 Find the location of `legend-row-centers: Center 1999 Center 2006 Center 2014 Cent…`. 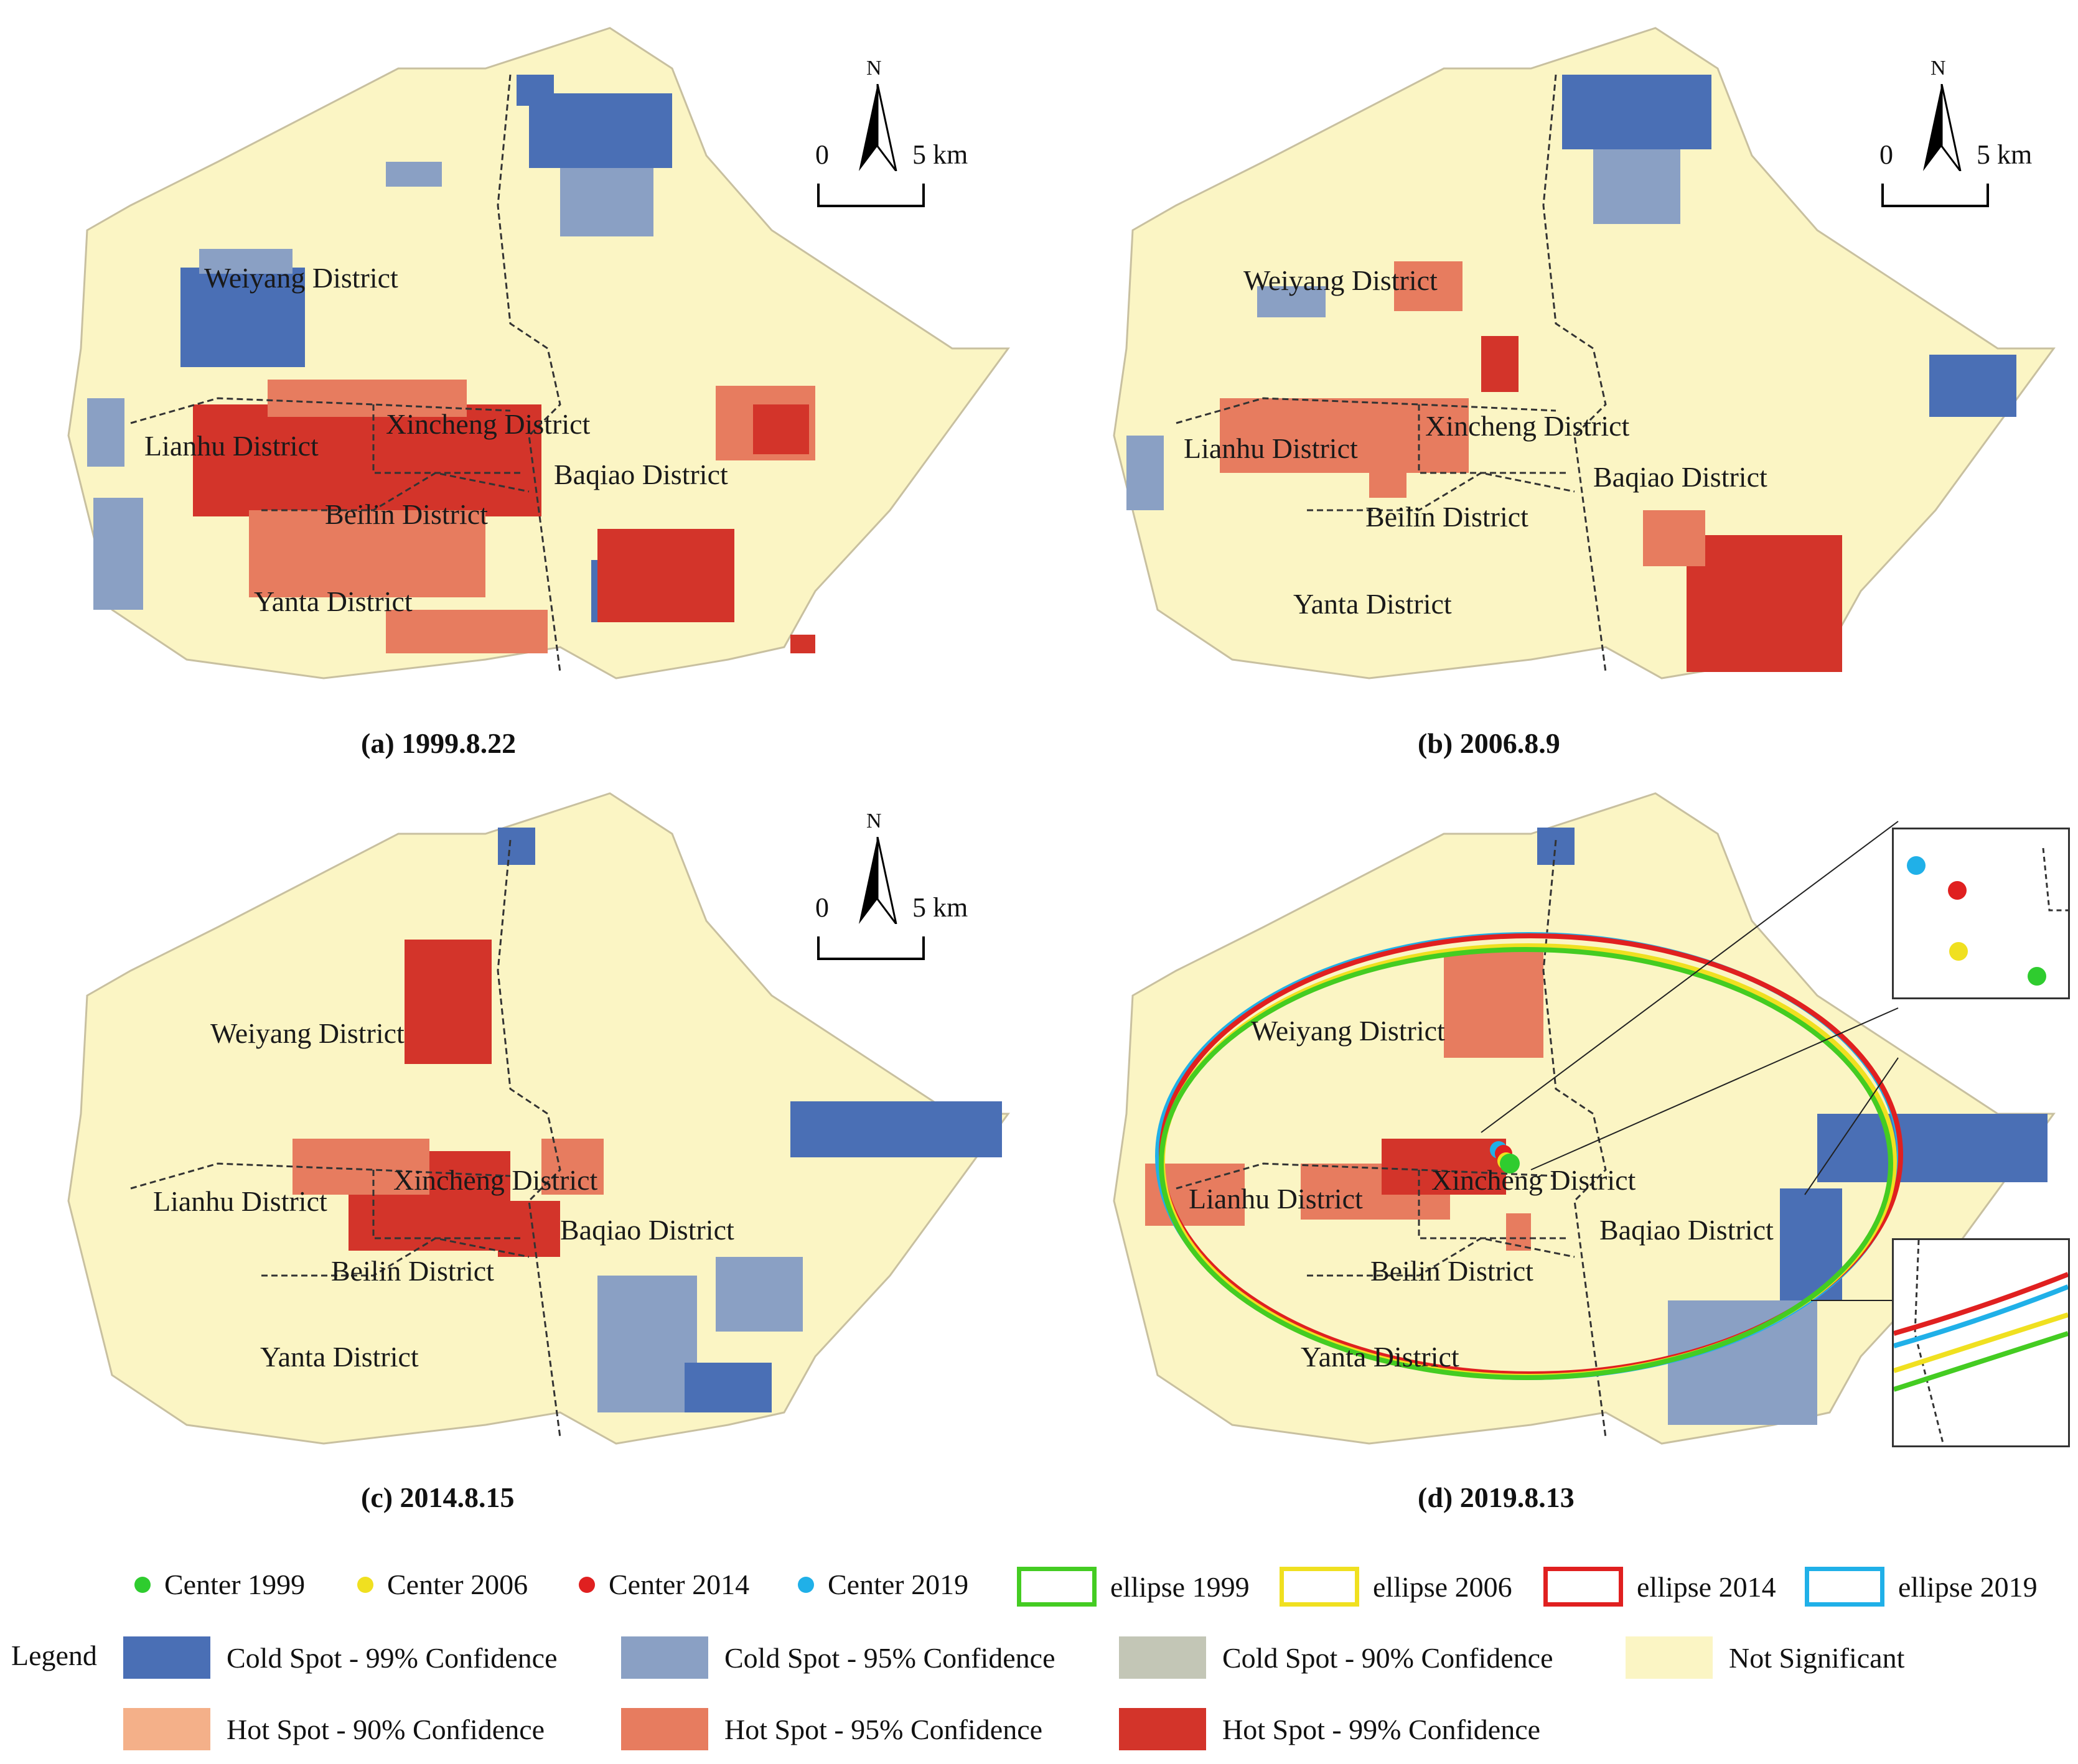

legend-row-centers: Center 1999 Center 2006 Center 2014 Cent… is located at coordinates (1039, 1590).